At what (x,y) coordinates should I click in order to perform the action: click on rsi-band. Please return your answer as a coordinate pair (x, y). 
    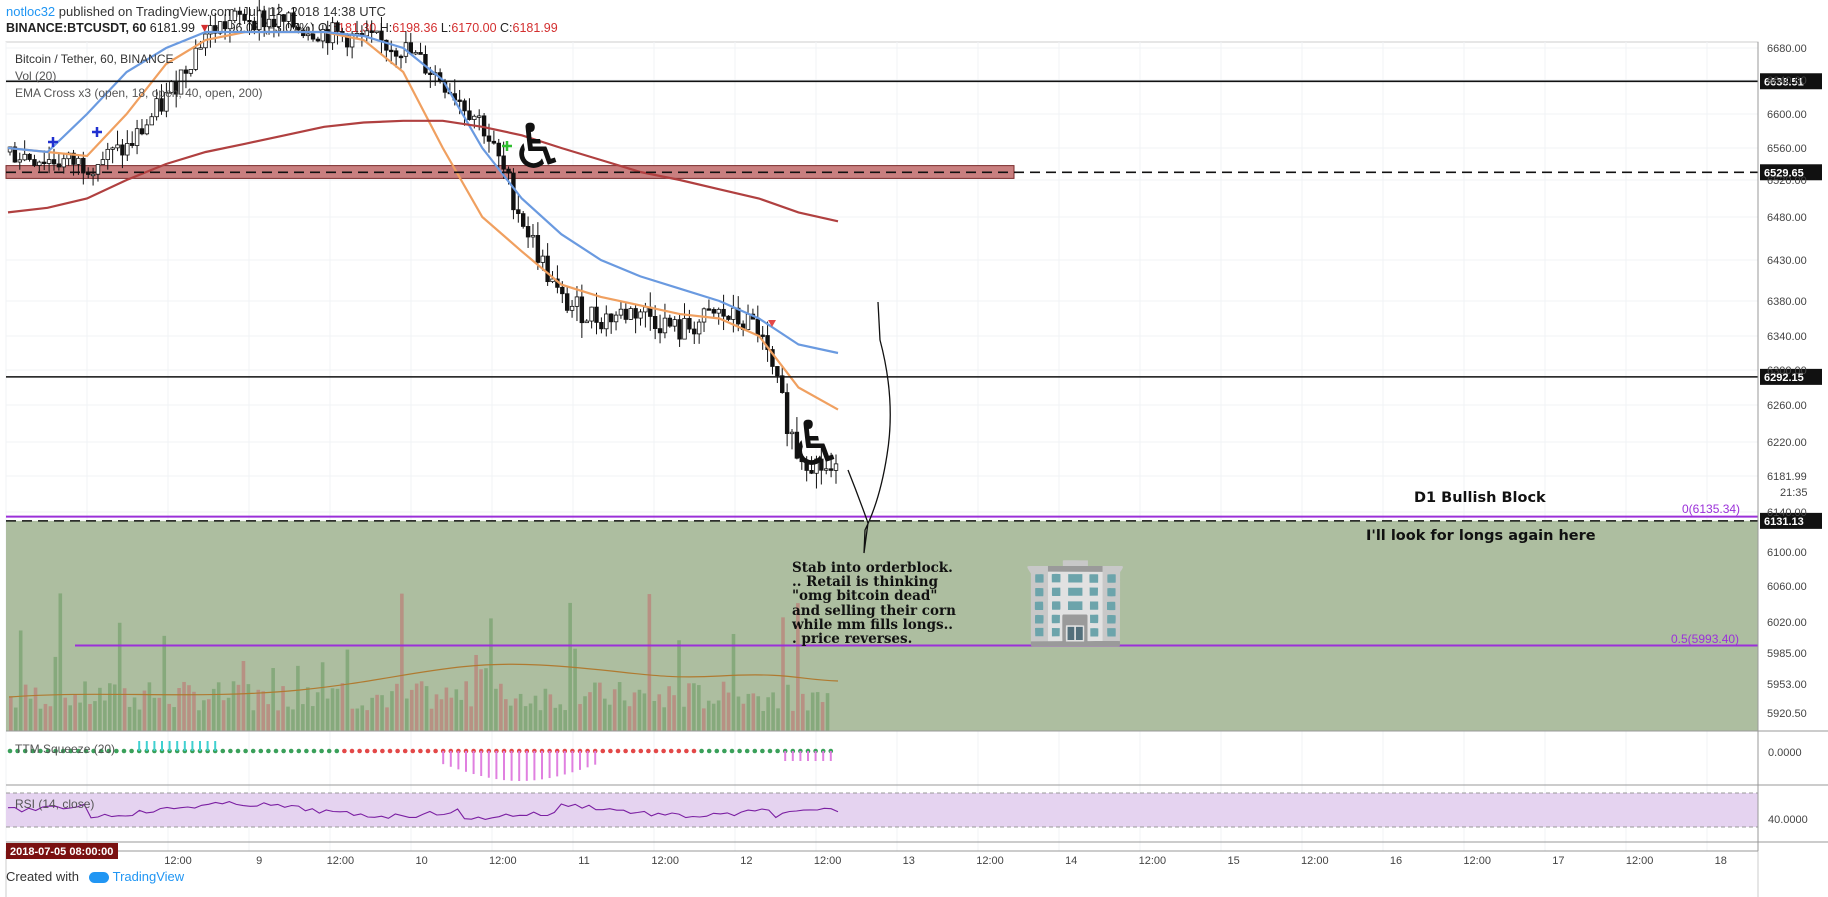
    Looking at the image, I should click on (882, 810).